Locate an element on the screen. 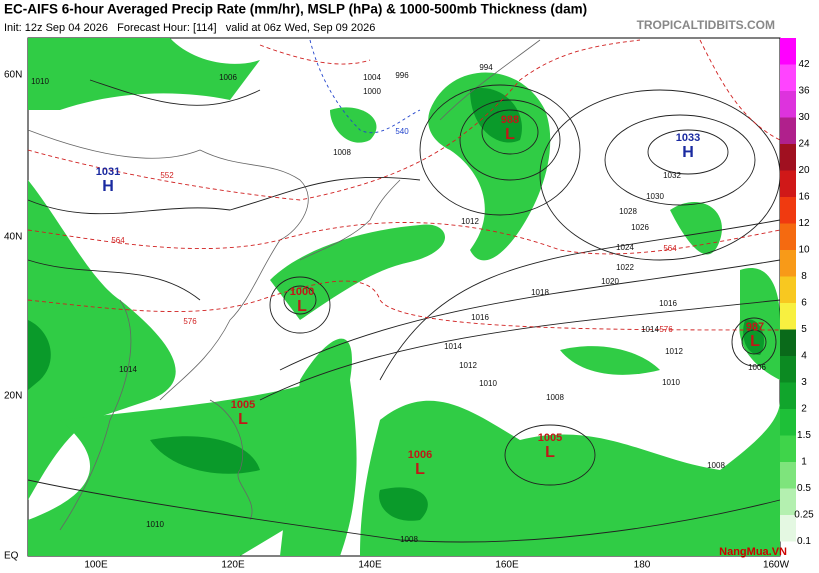 Image resolution: width=819 pixels, height=573 pixels. colorbar-label: 20 is located at coordinates (804, 170).